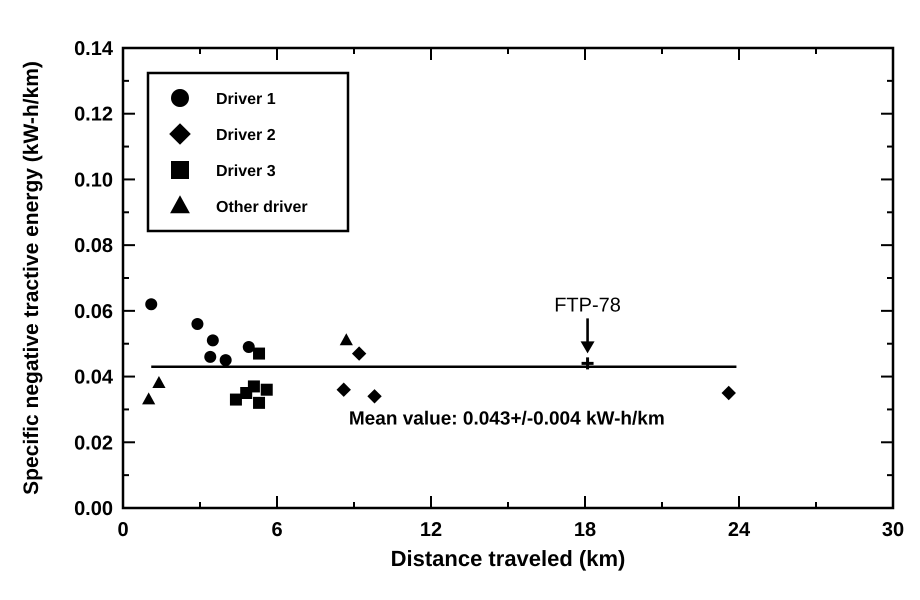 The image size is (920, 600). I want to click on y-tick-label: 0.14, so click(94, 49).